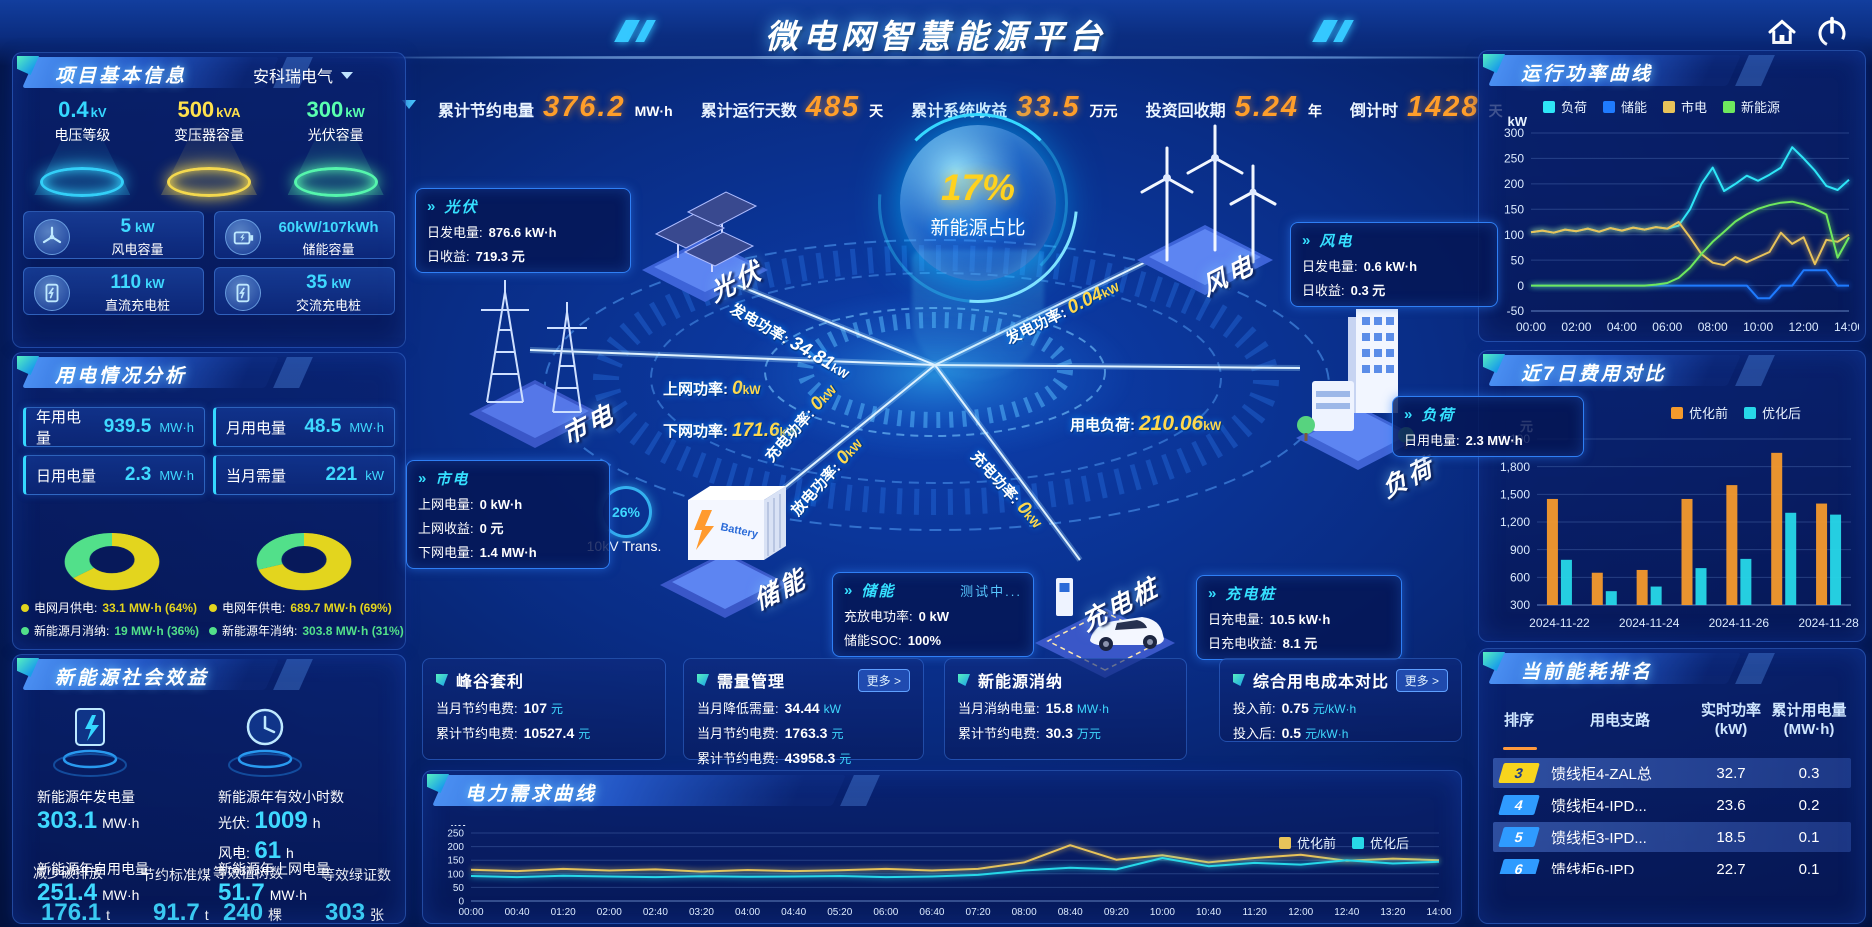  Describe the element at coordinates (114, 427) in the screenshot. I see `power-stat-box: 年用电量 939.5 MW·h` at that location.